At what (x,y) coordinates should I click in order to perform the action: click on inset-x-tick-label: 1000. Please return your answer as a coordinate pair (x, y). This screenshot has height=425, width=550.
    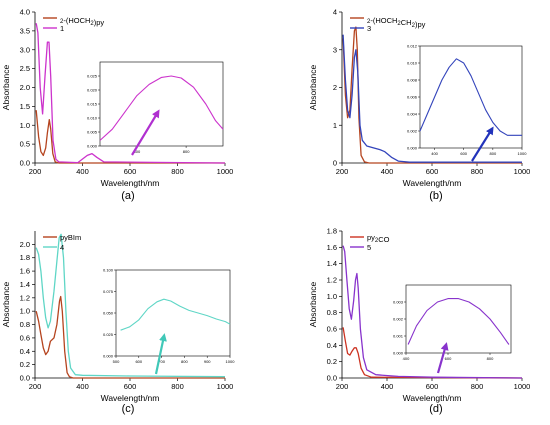
    Looking at the image, I should click on (523, 153).